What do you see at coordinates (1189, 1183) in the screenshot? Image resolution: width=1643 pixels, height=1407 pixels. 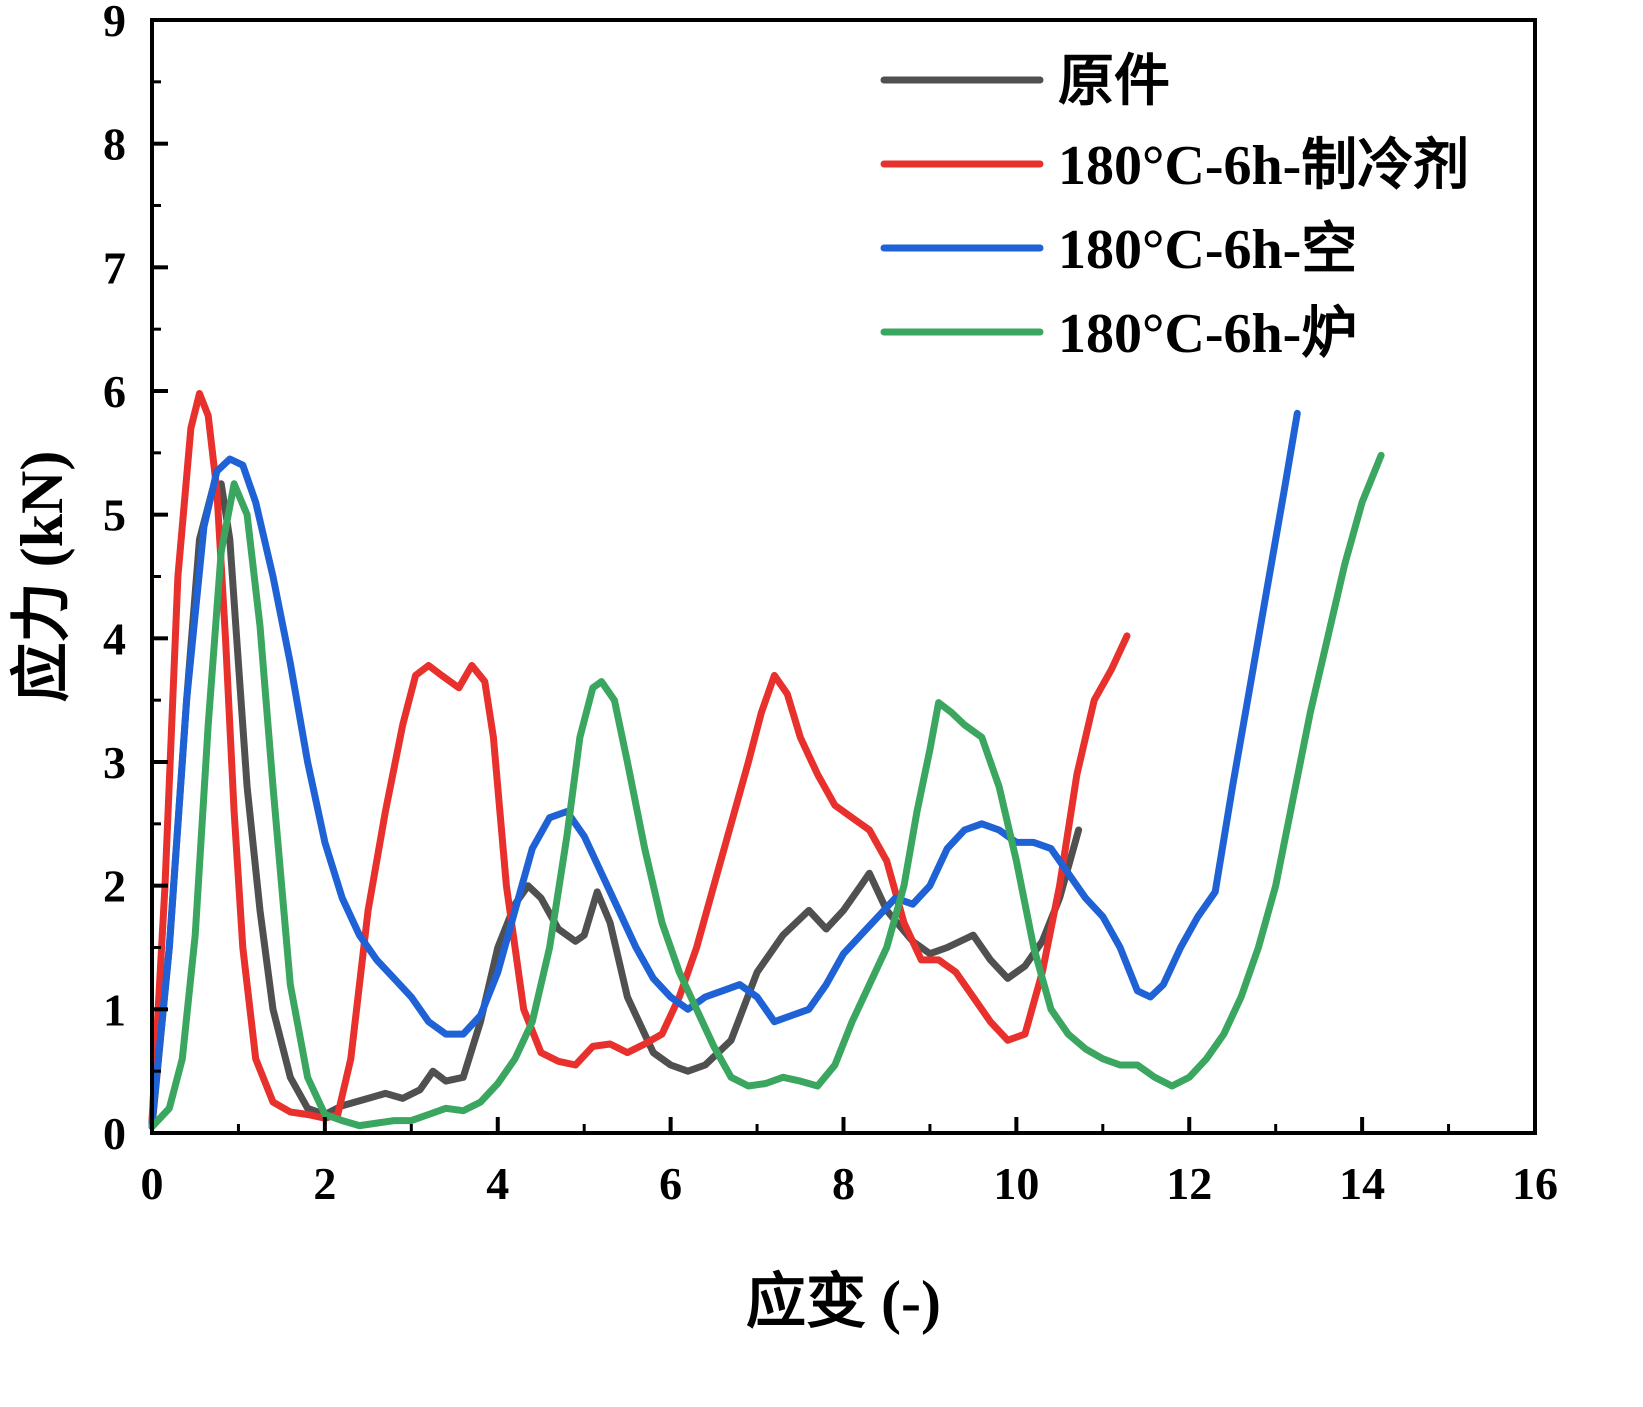 I see `x-tick-label: 12` at bounding box center [1189, 1183].